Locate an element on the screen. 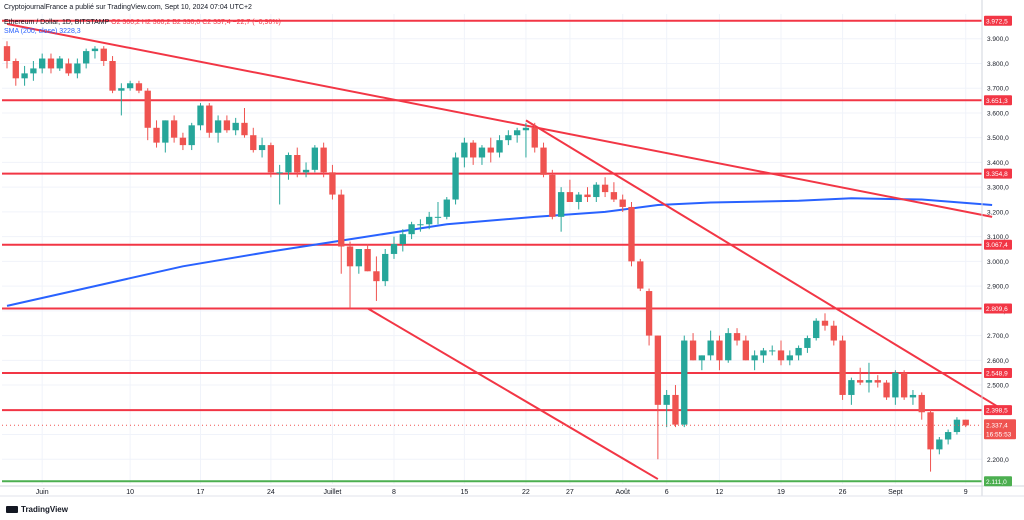 The width and height of the screenshot is (1024, 520). y-tick-label: 3.000,0 is located at coordinates (998, 262).